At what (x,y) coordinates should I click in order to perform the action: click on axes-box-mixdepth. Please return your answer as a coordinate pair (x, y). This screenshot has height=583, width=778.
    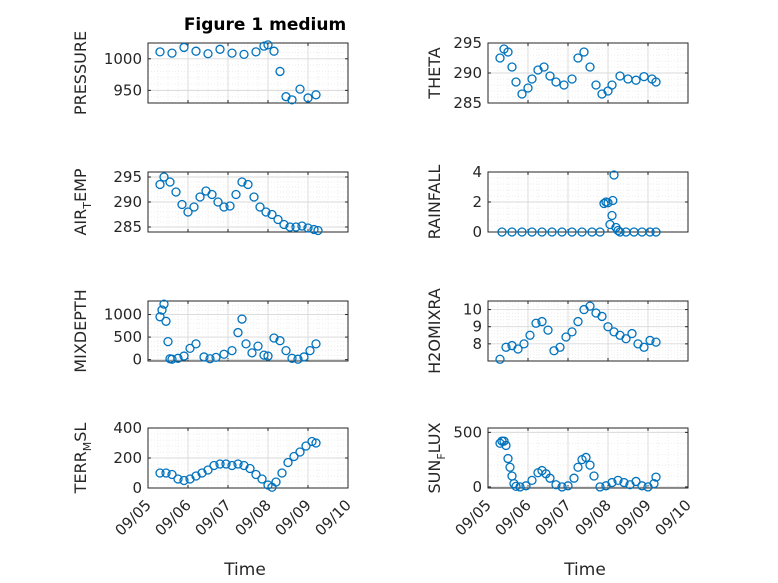
    Looking at the image, I should click on (248, 331).